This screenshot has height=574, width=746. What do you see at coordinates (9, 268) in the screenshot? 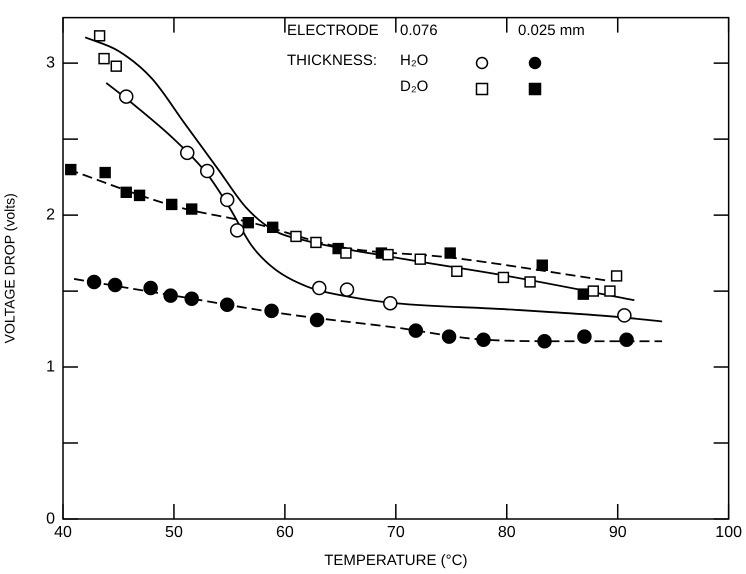
I see `y-axis-title: VOLTAGE DROP (volts)` at bounding box center [9, 268].